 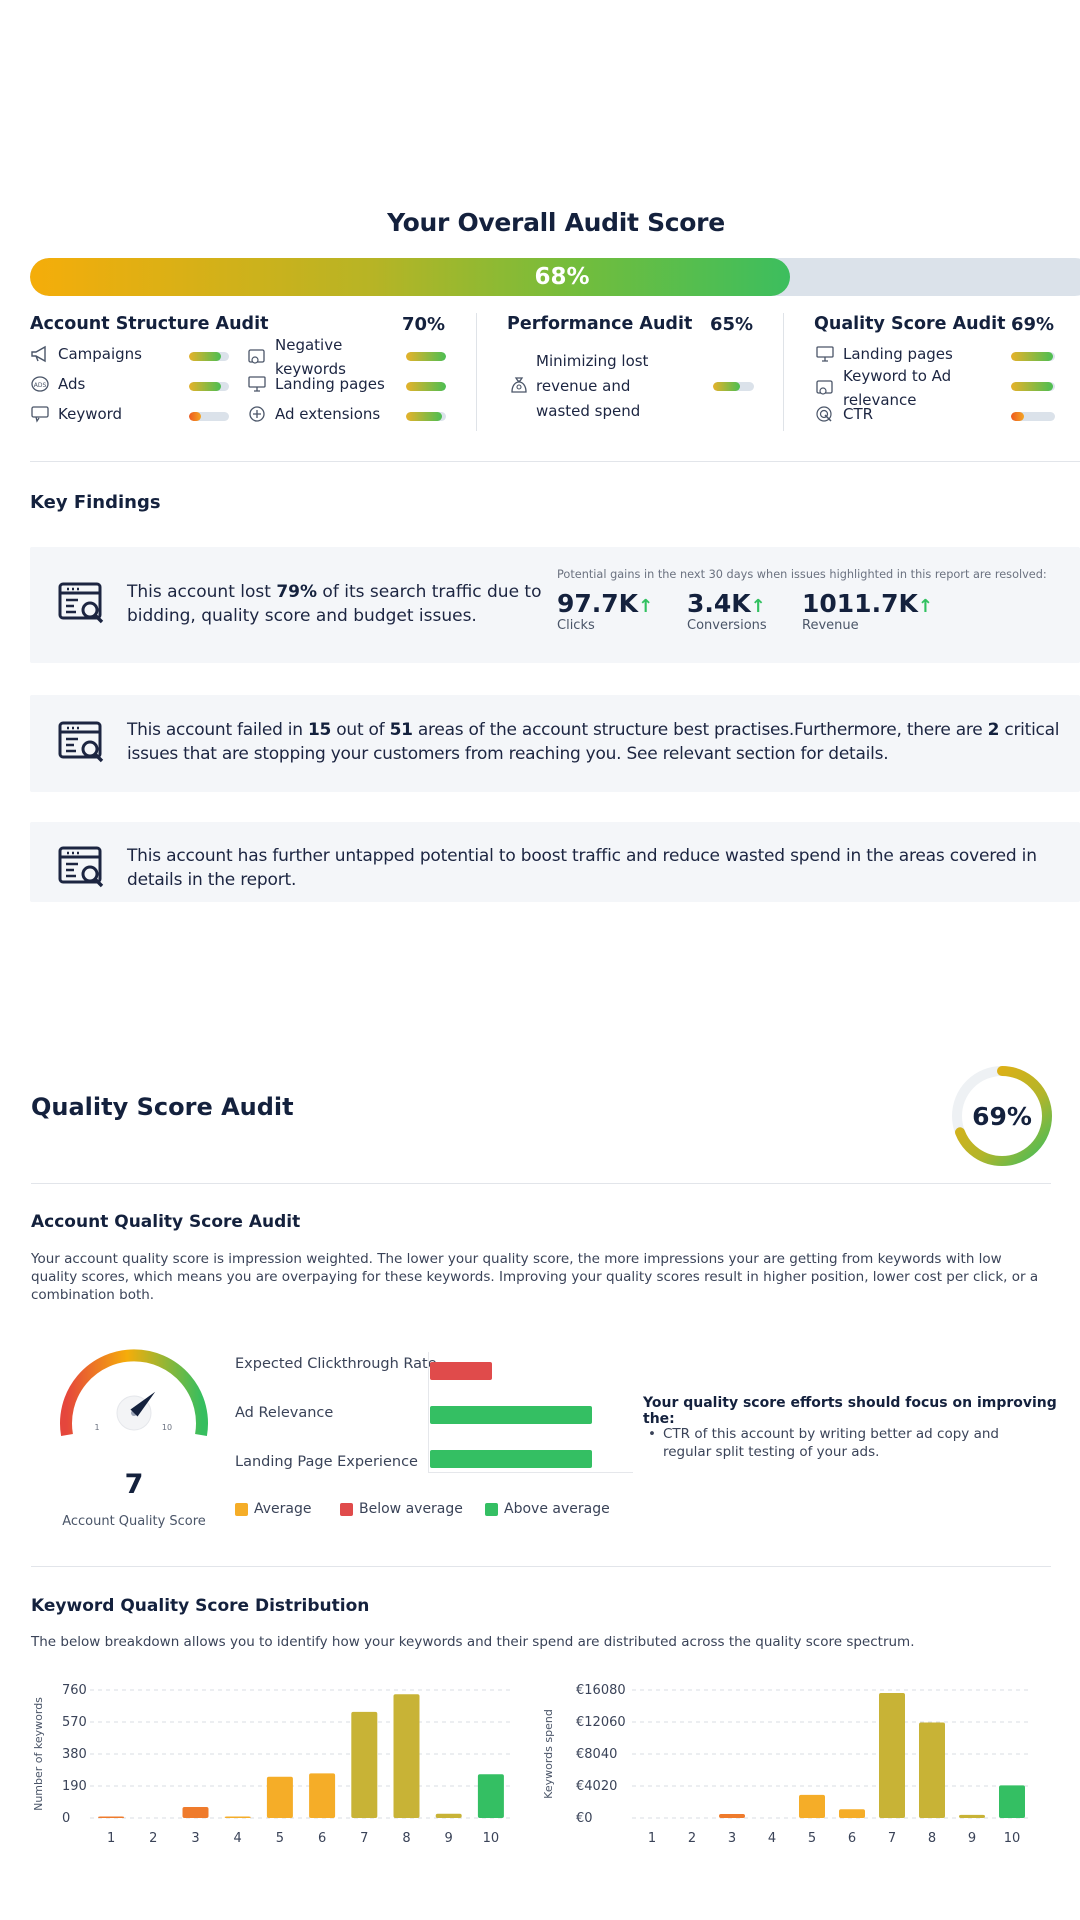 I want to click on structure-item-keyword: Keyword, so click(x=76, y=414).